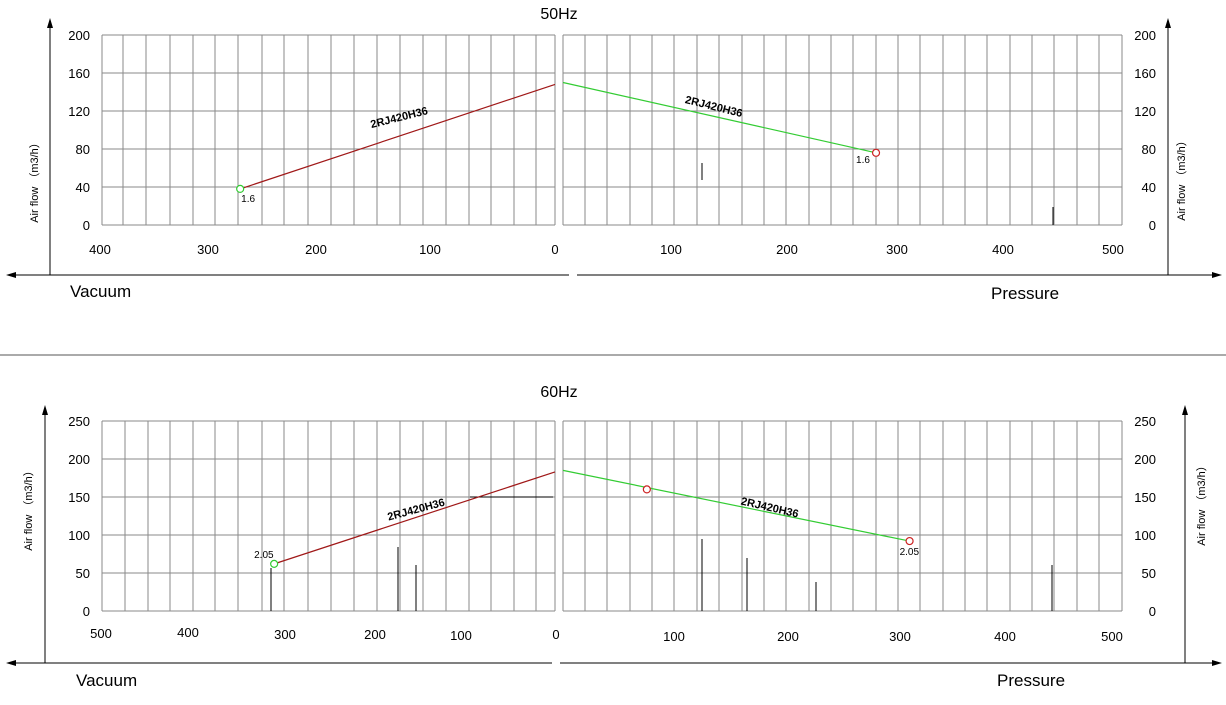  I want to click on chart-title: 50Hz, so click(558, 14).